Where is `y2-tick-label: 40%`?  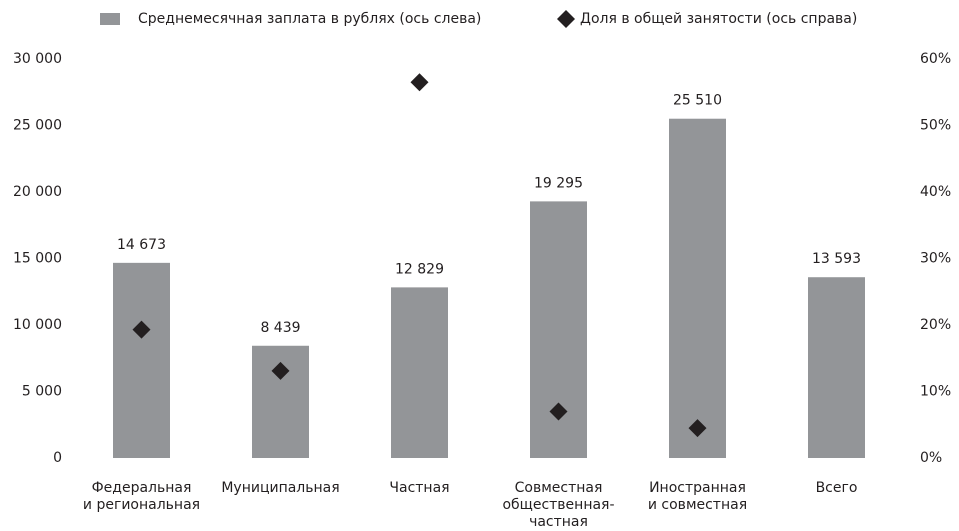 y2-tick-label: 40% is located at coordinates (935, 192).